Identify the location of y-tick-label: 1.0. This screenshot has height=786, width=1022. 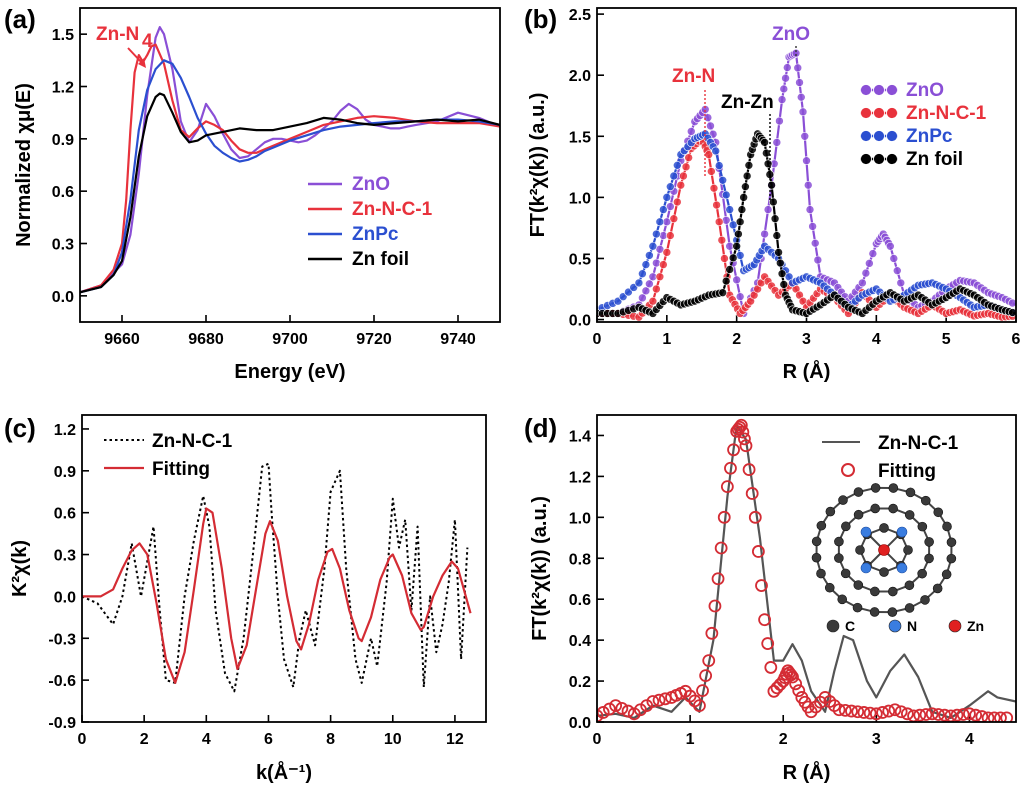
(580, 518).